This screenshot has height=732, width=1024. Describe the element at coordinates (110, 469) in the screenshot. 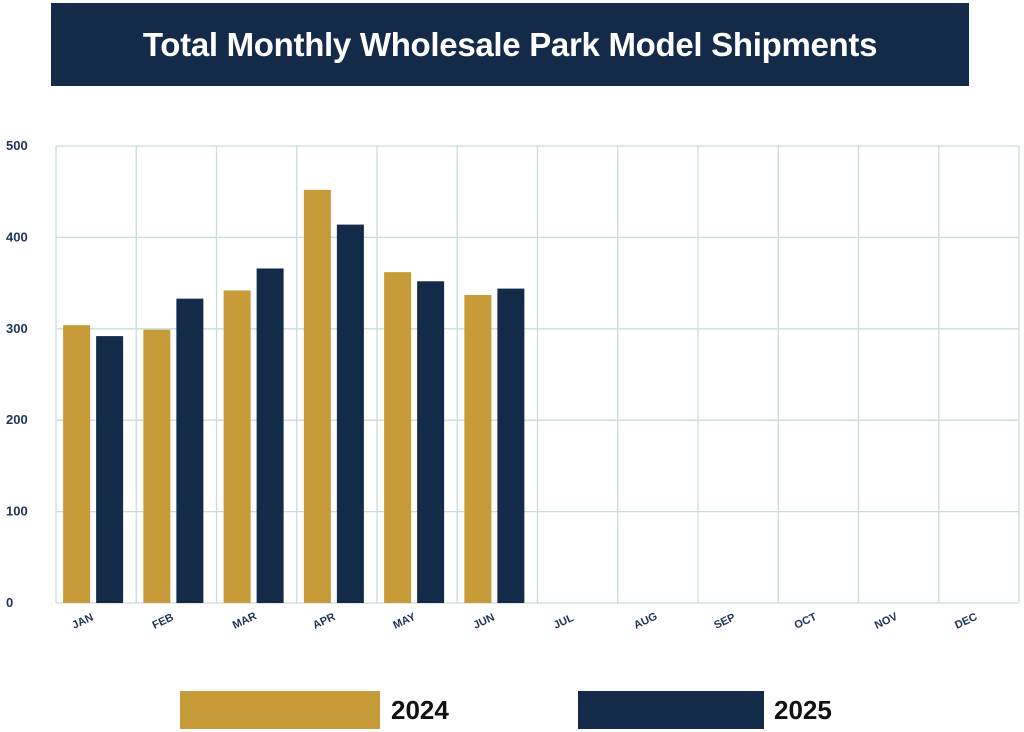

I see `bar-2025-jan` at that location.